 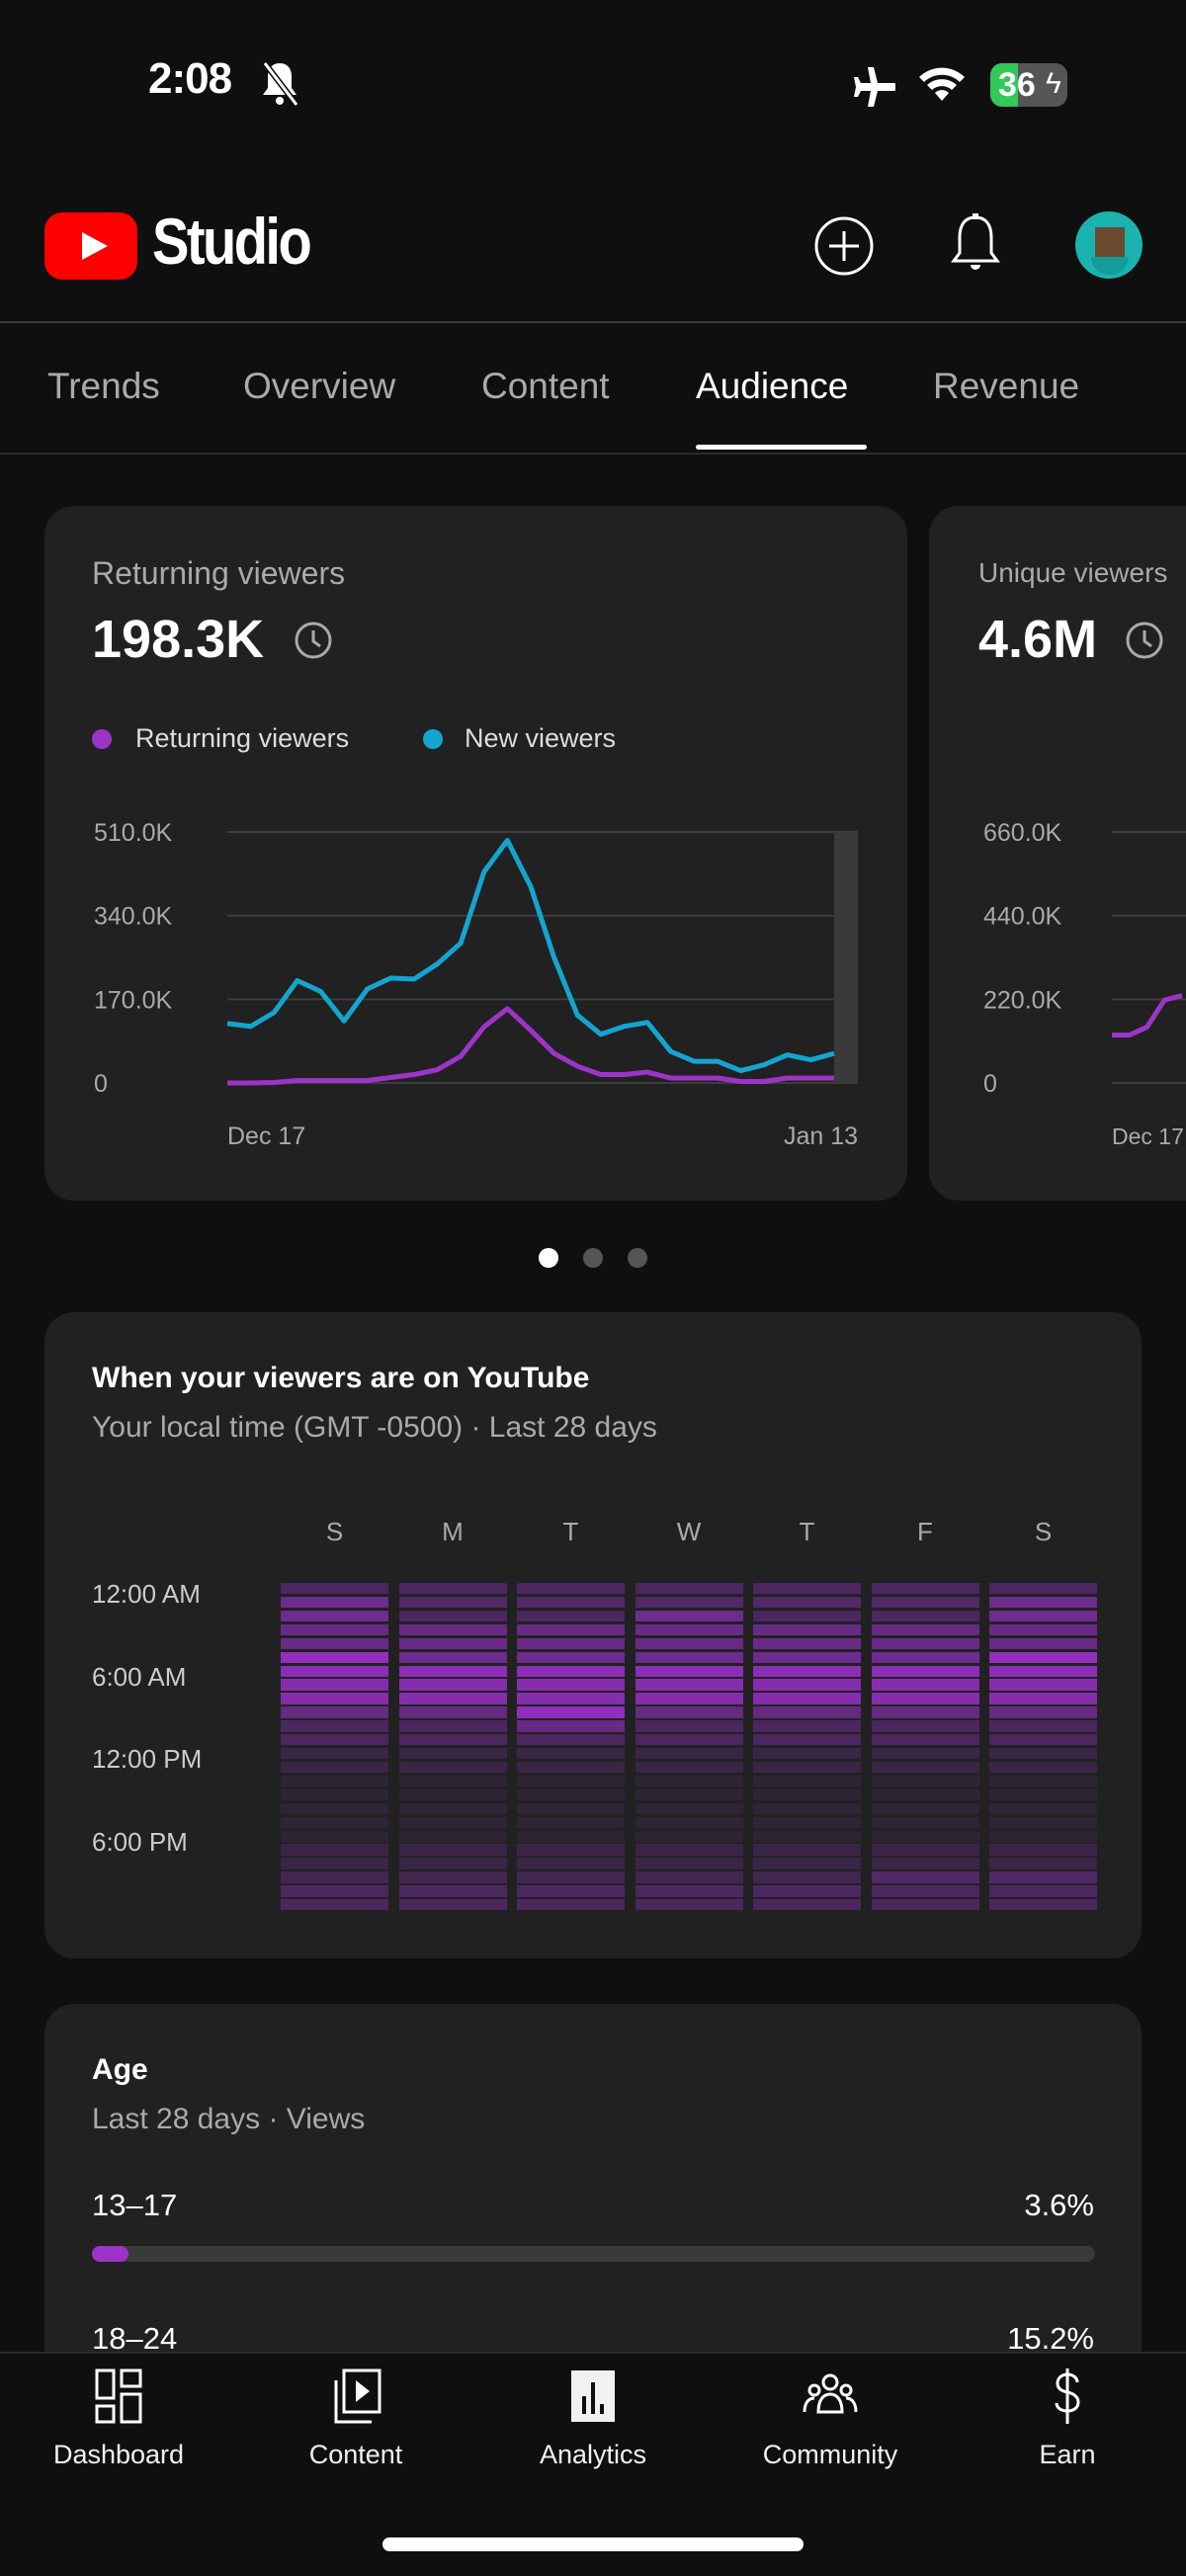 What do you see at coordinates (355, 2418) in the screenshot?
I see `nav-content: Content` at bounding box center [355, 2418].